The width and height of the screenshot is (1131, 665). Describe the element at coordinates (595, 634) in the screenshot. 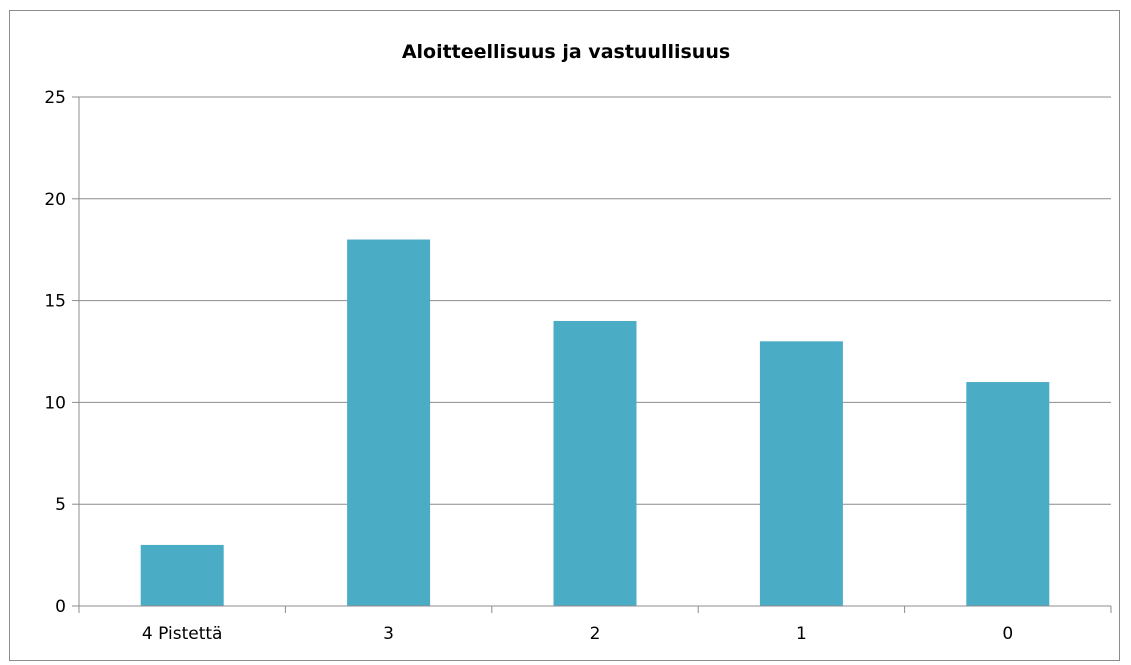

I see `x-tick-label: 2` at that location.